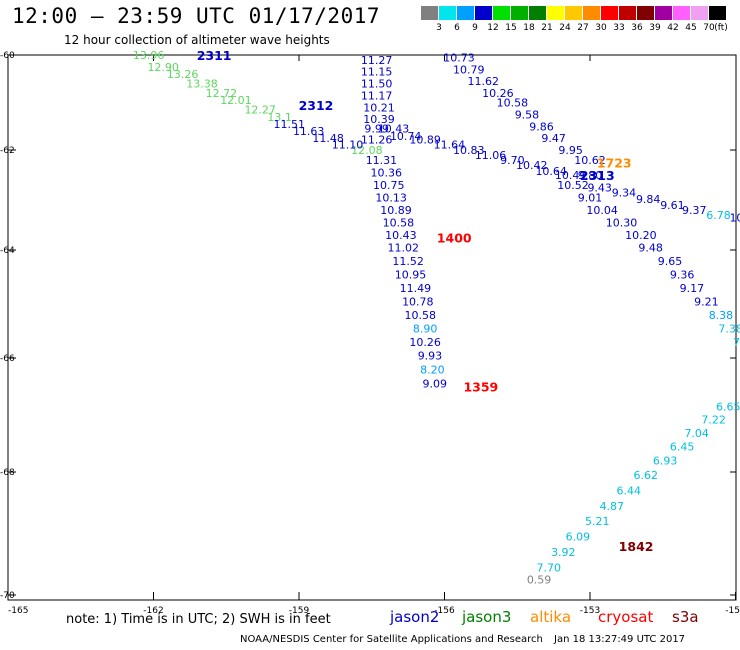 The width and height of the screenshot is (740, 650). Describe the element at coordinates (620, 639) in the screenshot. I see `generated-timestamp: Jan 18 13:27:49 UTC 2017` at that location.